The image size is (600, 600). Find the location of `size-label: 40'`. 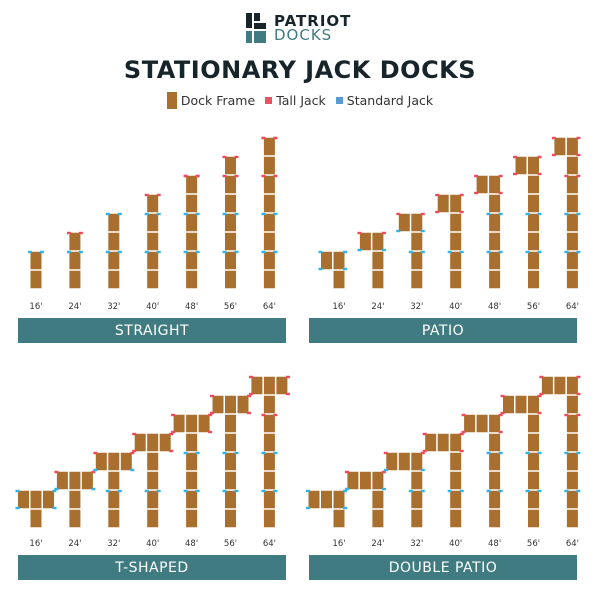

size-label: 40' is located at coordinates (455, 307).